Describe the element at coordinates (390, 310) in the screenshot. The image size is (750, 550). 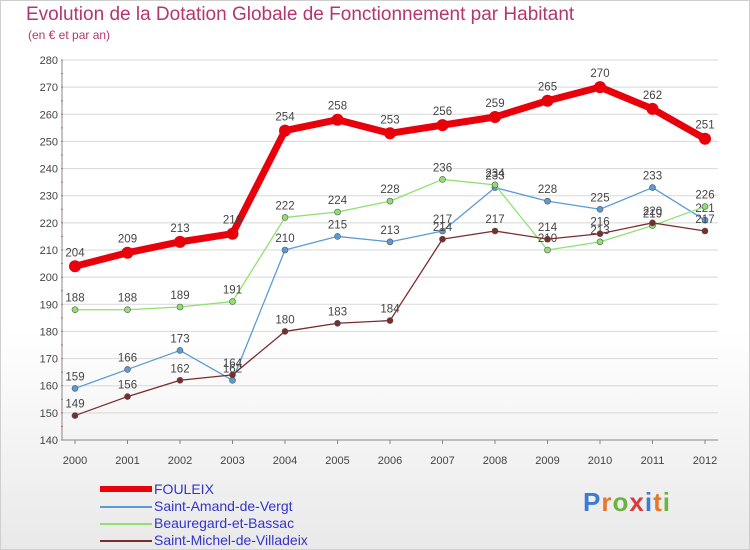
I see `data-label: 184` at that location.